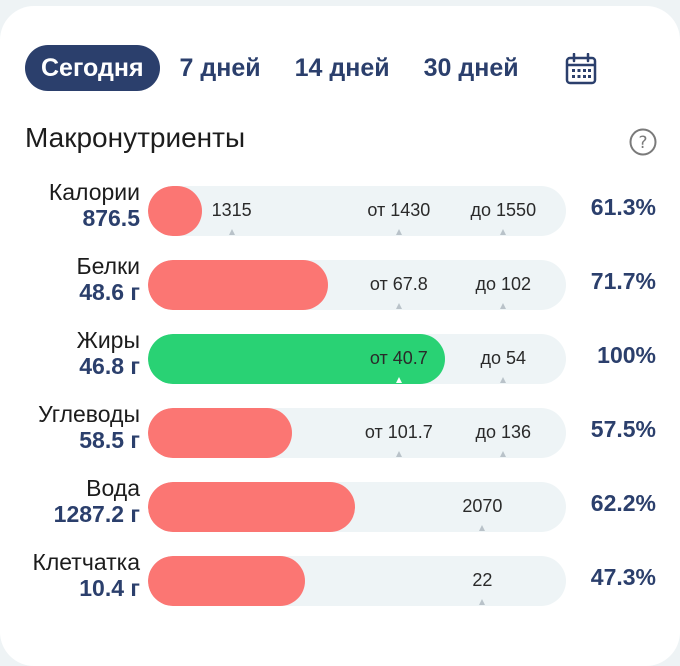 The image size is (680, 666). What do you see at coordinates (135, 137) in the screenshot?
I see `section-title: Макронутриенты` at bounding box center [135, 137].